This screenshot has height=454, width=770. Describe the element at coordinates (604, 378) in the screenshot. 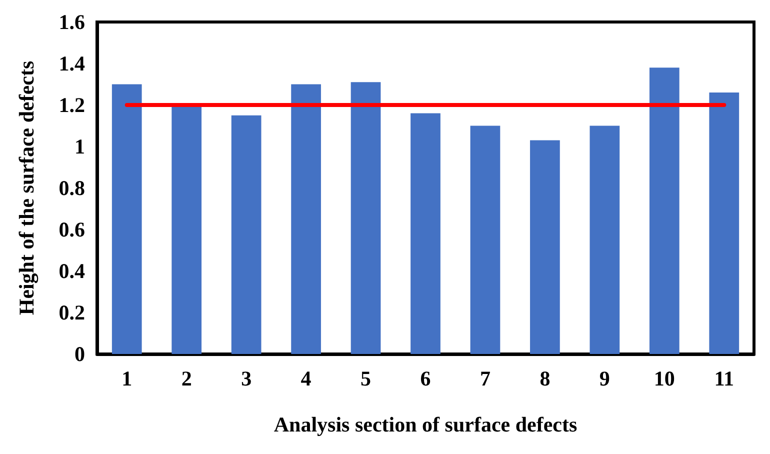

I see `x-tick-label: 9` at that location.